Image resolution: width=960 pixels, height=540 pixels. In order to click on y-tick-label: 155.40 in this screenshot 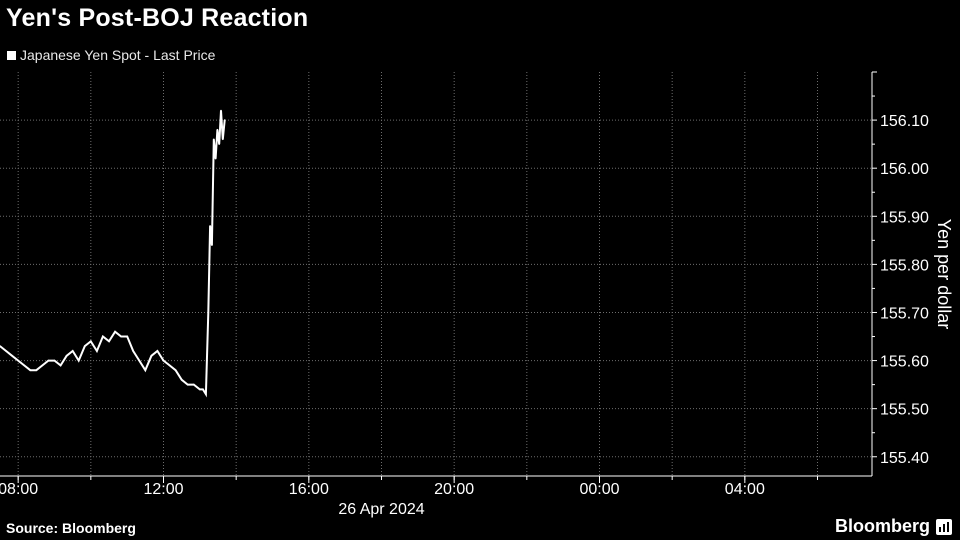, I will do `click(904, 458)`.